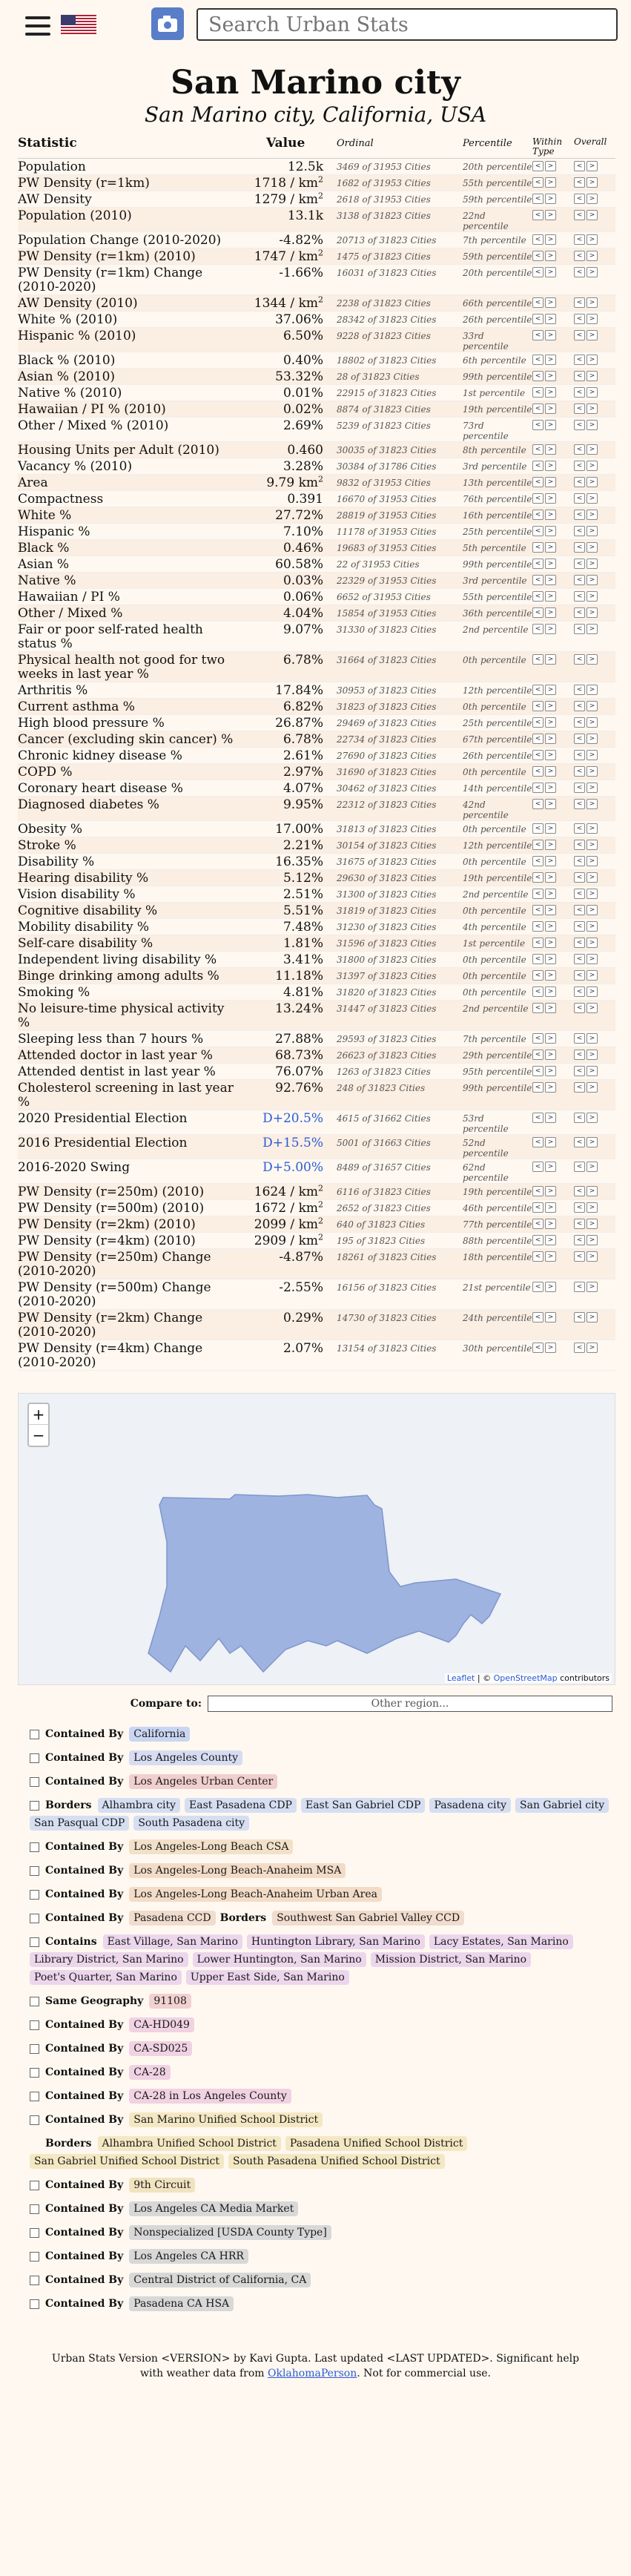 The image size is (631, 2576). Describe the element at coordinates (172, 1919) in the screenshot. I see `region-link: Pasadena CCD` at that location.